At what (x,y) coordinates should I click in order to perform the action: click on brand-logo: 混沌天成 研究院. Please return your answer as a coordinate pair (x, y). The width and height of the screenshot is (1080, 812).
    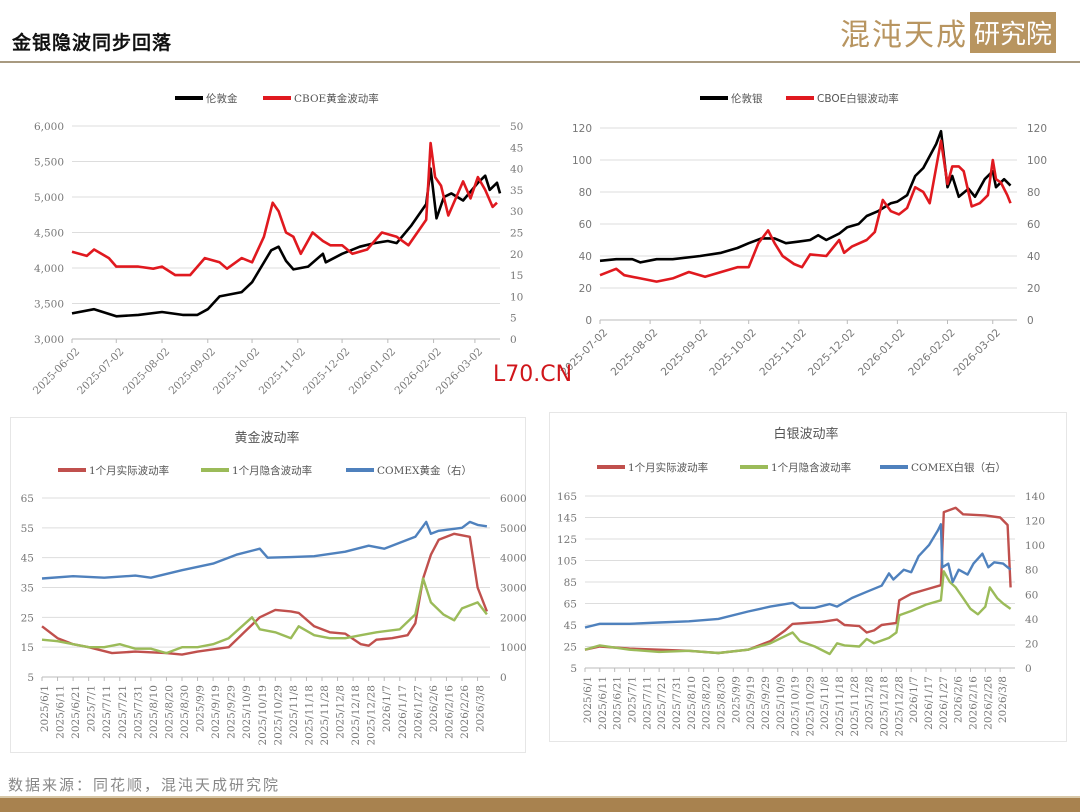
    Looking at the image, I should click on (948, 32).